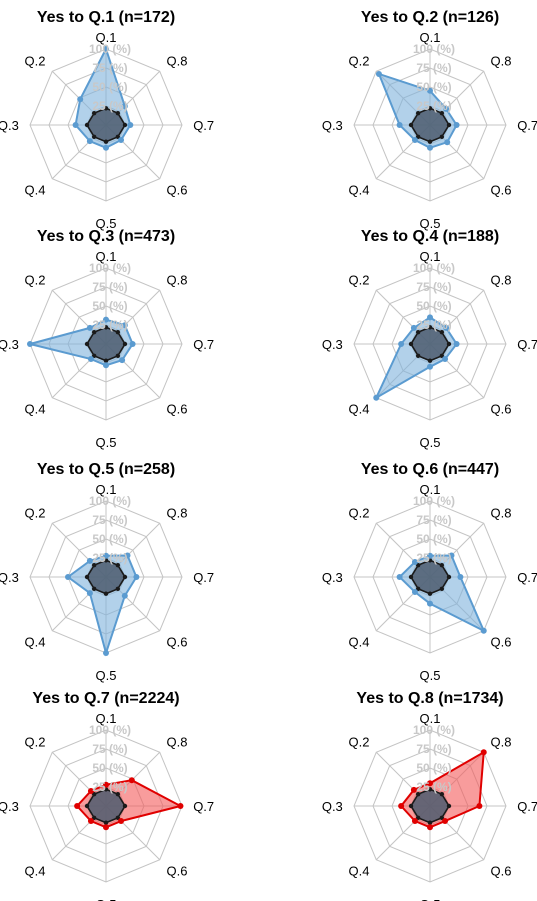 Image resolution: width=537 pixels, height=901 pixels. I want to click on panel-title: Yes to Q.3 (n=473), so click(106, 236).